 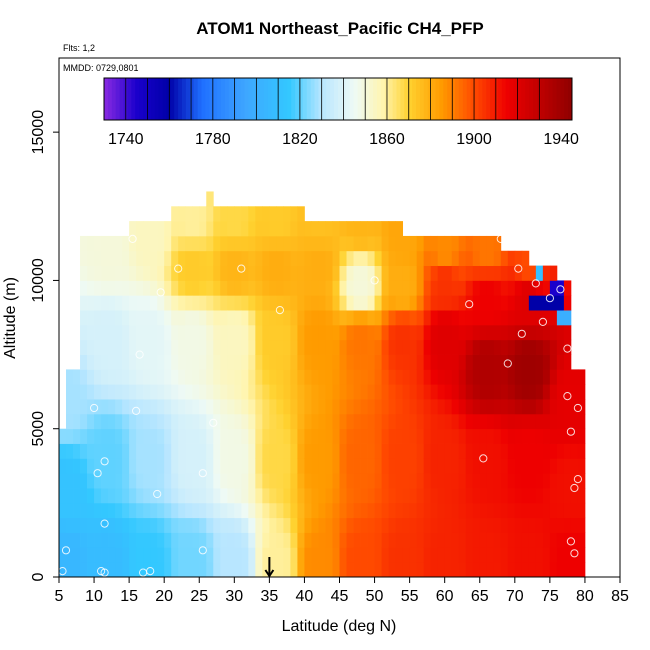 I want to click on x-tick-label: 30, so click(x=234, y=596).